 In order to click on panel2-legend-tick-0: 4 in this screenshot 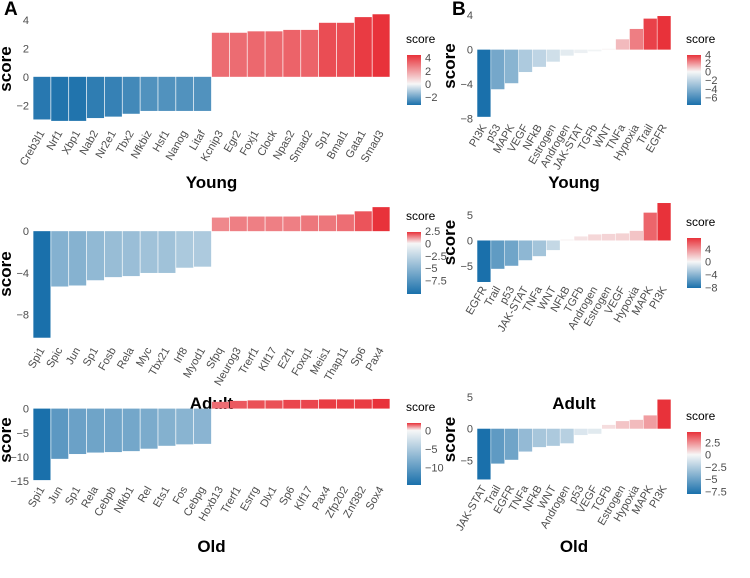, I will do `click(708, 56)`.